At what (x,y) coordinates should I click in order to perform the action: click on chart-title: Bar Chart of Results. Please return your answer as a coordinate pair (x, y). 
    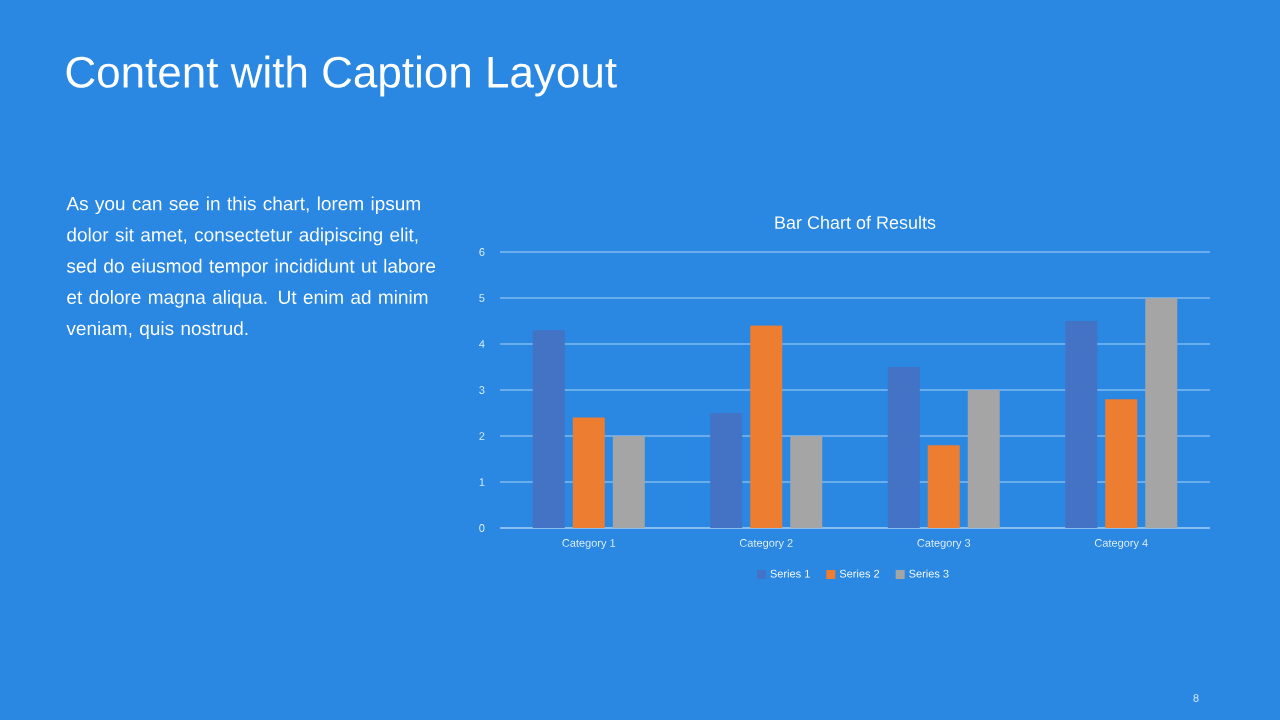
    Looking at the image, I should click on (855, 222).